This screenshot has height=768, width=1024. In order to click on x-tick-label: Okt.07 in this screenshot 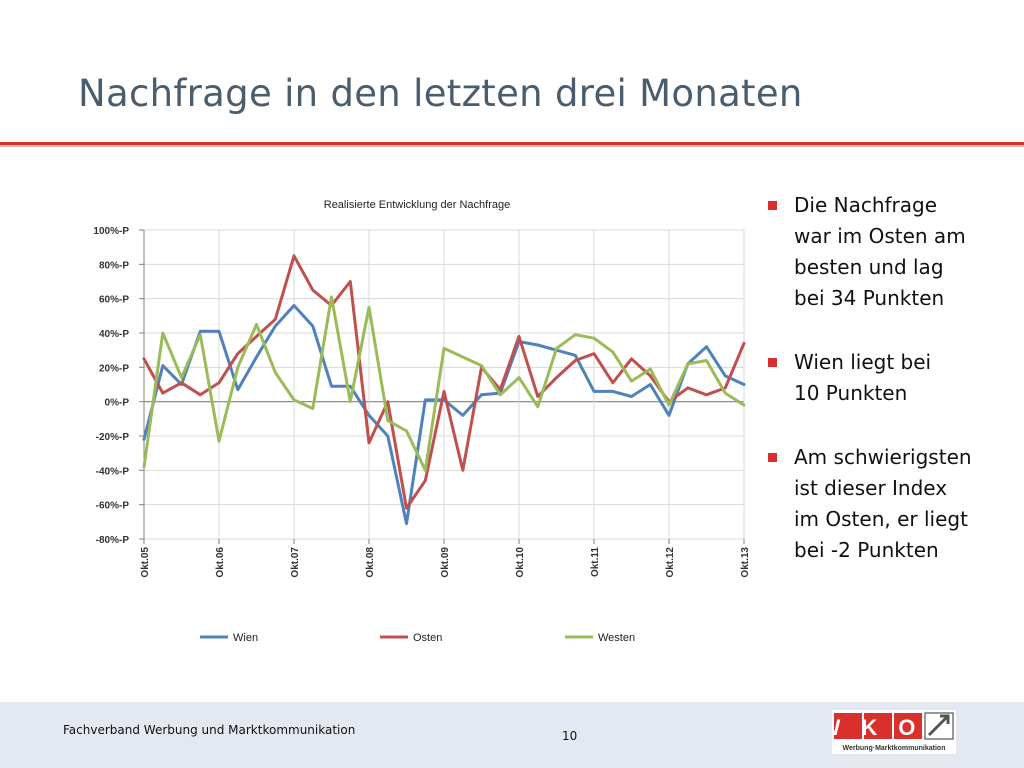, I will do `click(295, 562)`.